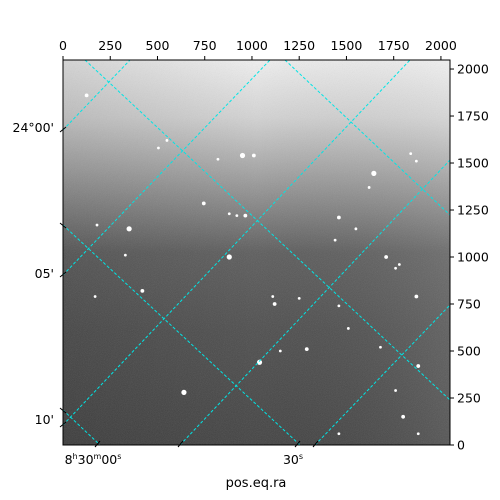 This screenshot has height=500, width=500. What do you see at coordinates (473, 69) in the screenshot?
I see `right-tick-label: 2000` at bounding box center [473, 69].